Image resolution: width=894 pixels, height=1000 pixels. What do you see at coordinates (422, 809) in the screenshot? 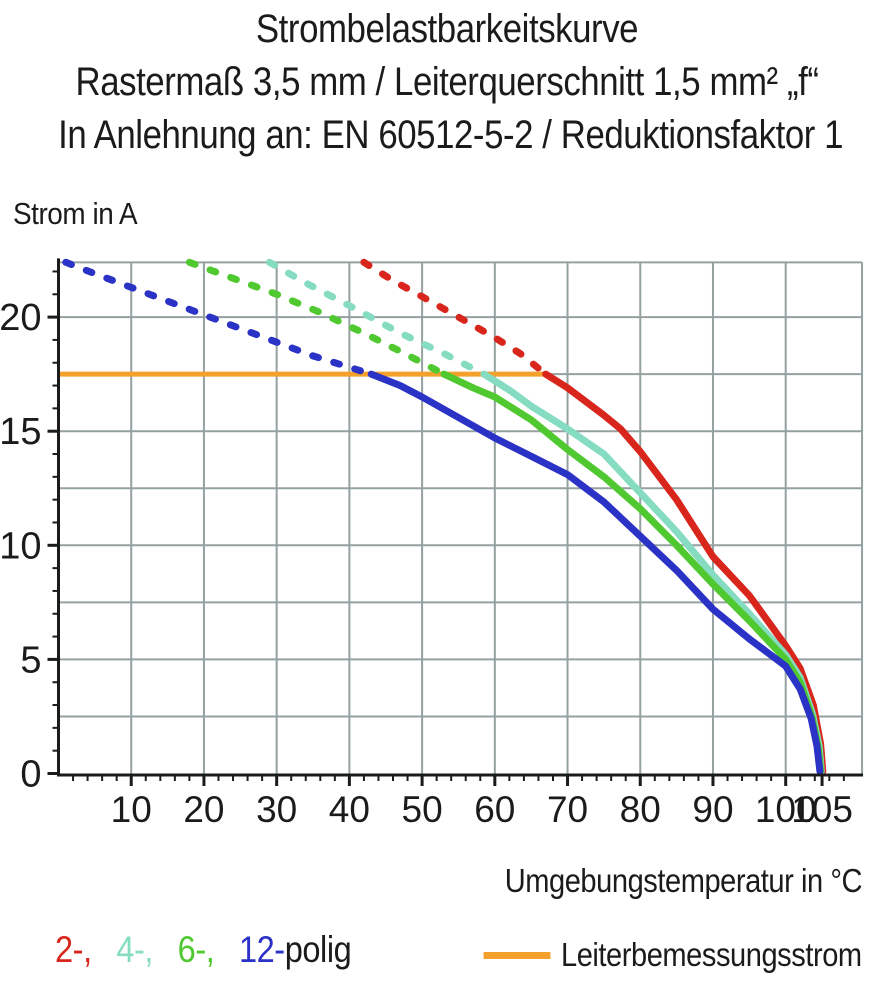
I see `x-tick-label-50: 50` at bounding box center [422, 809].